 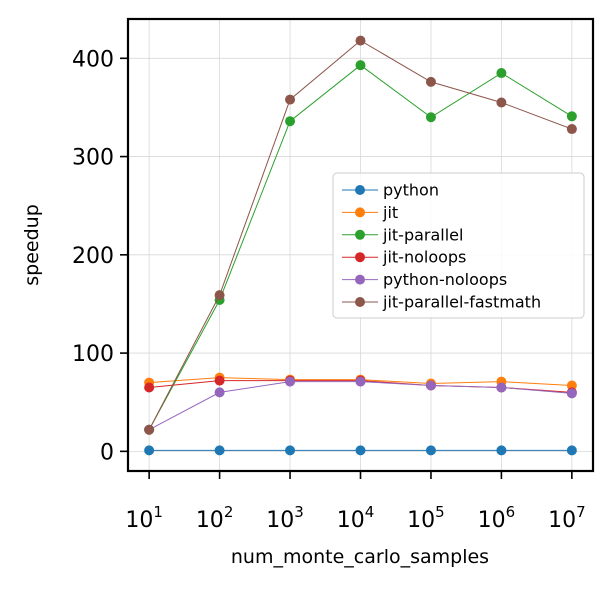 I want to click on legend-entry: python-noloops, so click(x=424, y=279).